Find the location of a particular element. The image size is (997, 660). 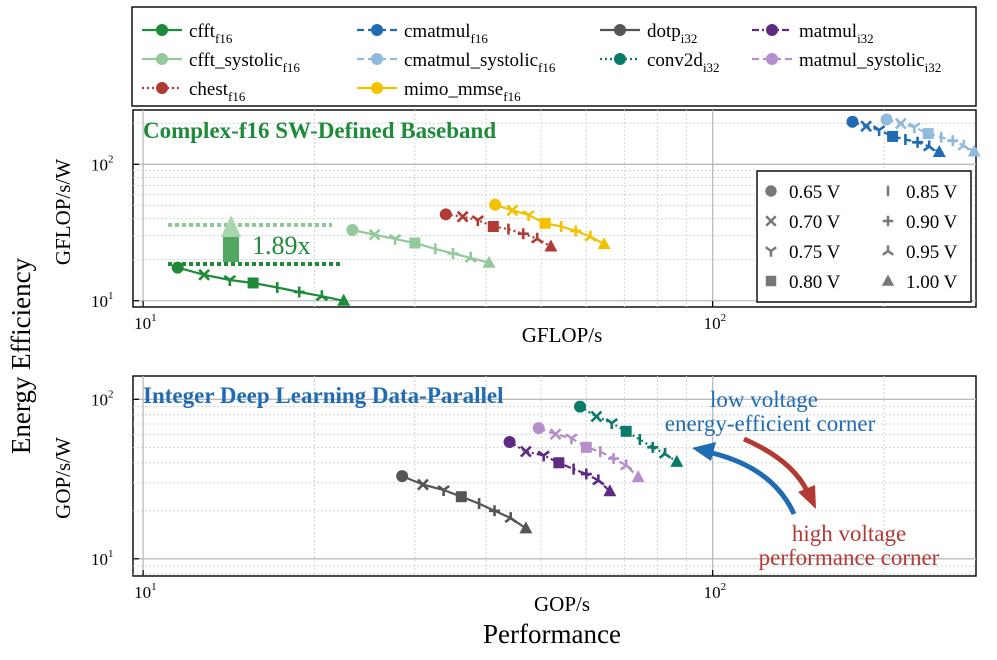

deep-learning-title: Integer Deep Learning Data-Parallel is located at coordinates (323, 395).